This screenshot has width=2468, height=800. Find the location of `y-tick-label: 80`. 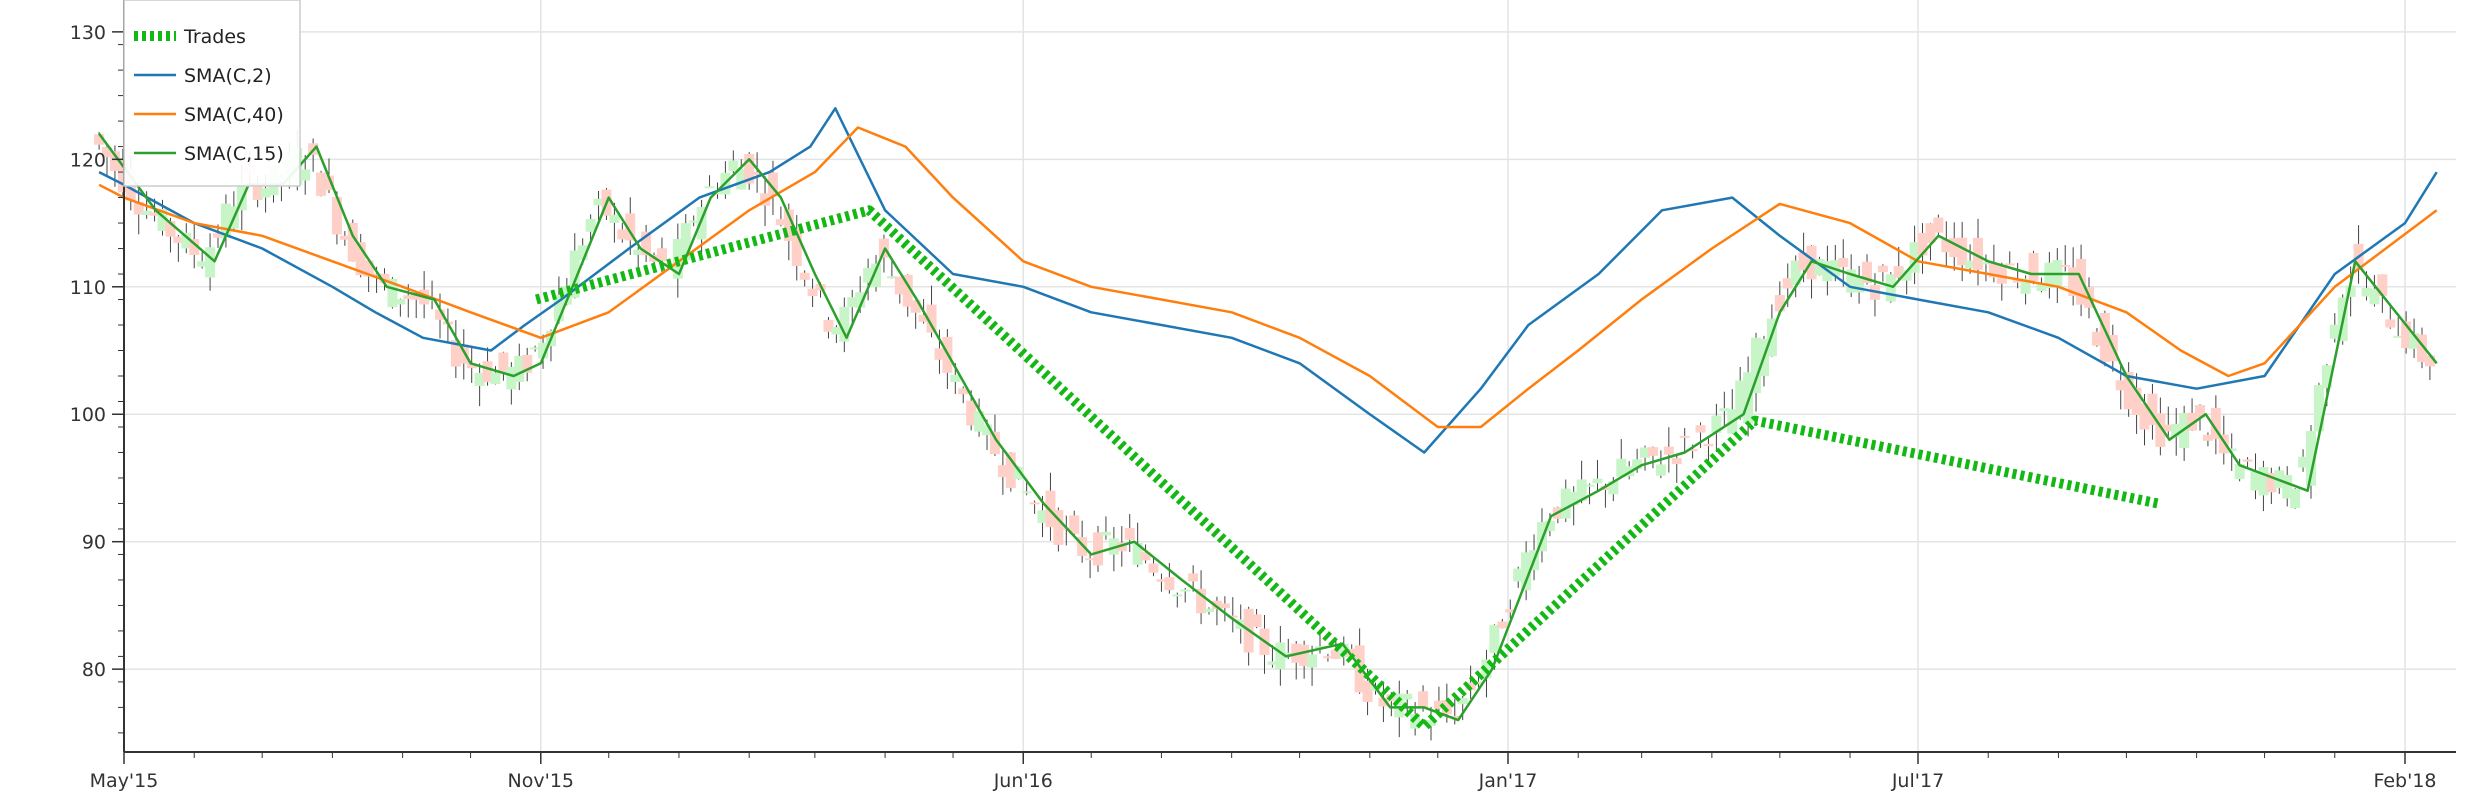

y-tick-label: 80 is located at coordinates (94, 670).